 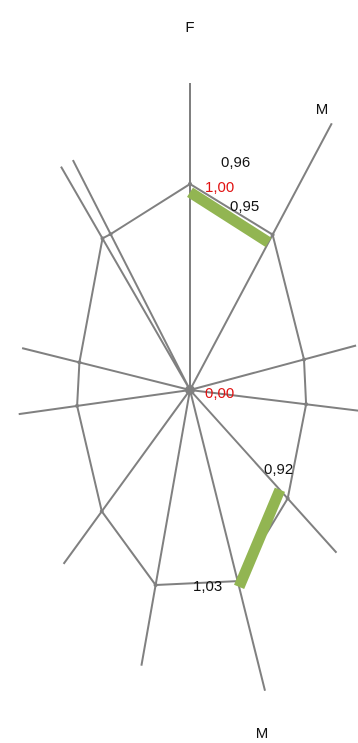 What do you see at coordinates (219, 187) in the screenshot?
I see `ring-reference-label: 1,00` at bounding box center [219, 187].